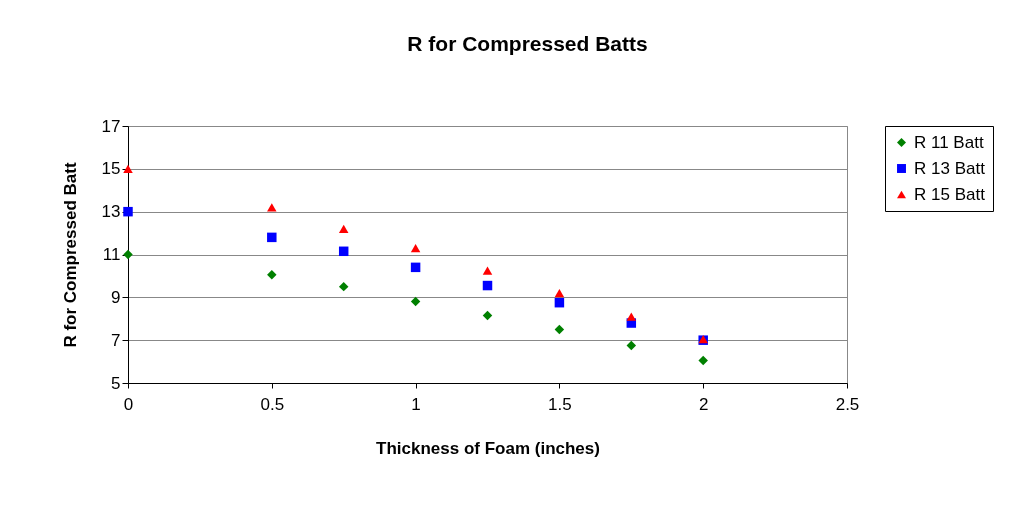 This screenshot has width=1036, height=510. Describe the element at coordinates (116, 383) in the screenshot. I see `y-tick-label: 5` at that location.